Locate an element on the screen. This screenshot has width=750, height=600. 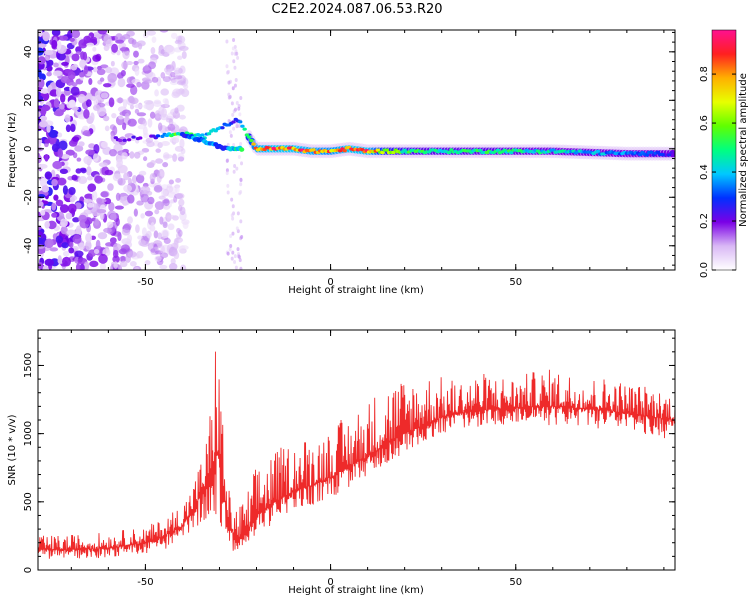
colorbar-frame is located at coordinates (724, 150).